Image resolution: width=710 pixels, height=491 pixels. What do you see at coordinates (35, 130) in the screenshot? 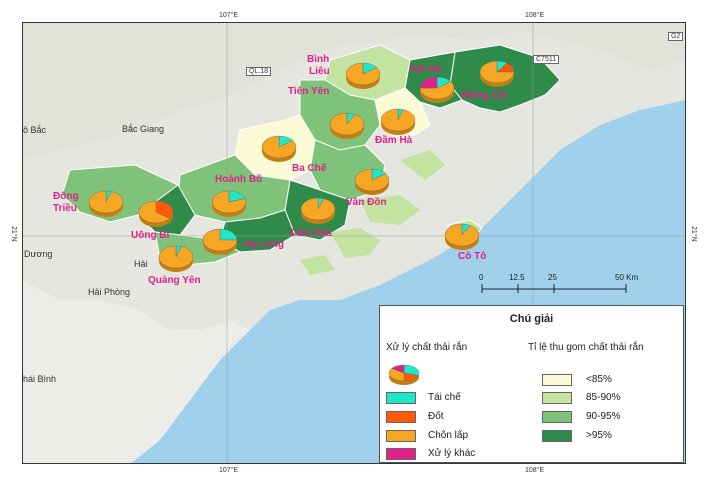
I see `place-bac: ồ Bắc` at bounding box center [35, 130].